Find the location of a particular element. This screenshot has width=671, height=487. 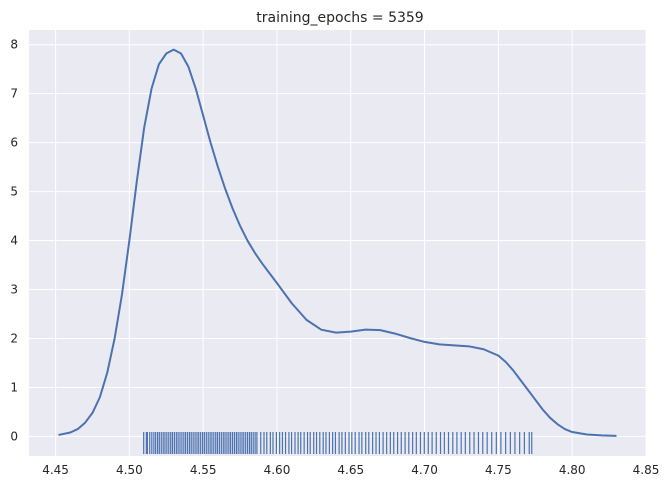

x-tick-label: 4.45 is located at coordinates (55, 470).